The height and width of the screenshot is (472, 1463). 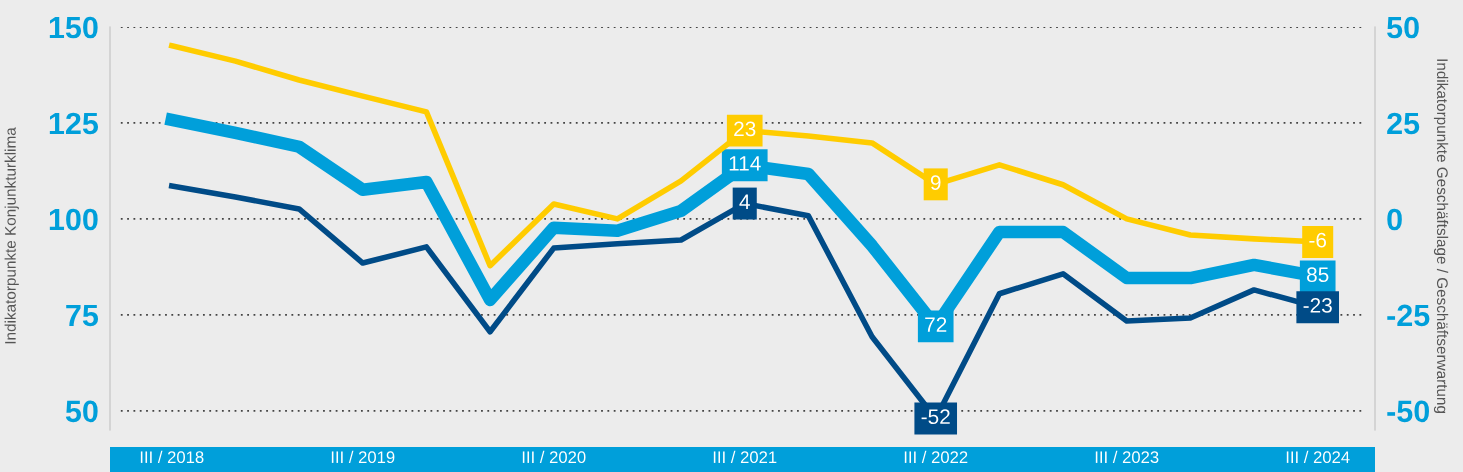 What do you see at coordinates (744, 201) in the screenshot?
I see `data-label: 4` at bounding box center [744, 201].